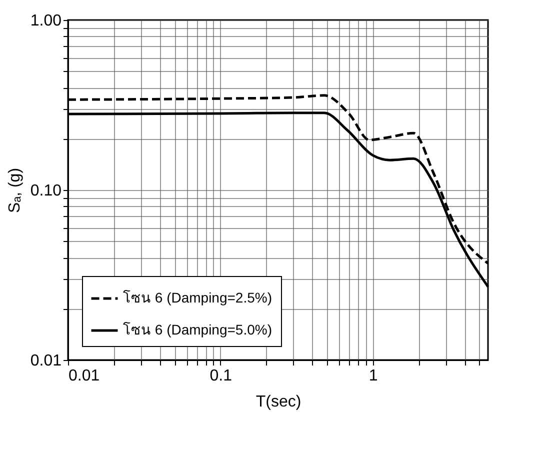 The width and height of the screenshot is (542, 453). I want to click on y-axis-title: Sₐ, (g), so click(15, 191).